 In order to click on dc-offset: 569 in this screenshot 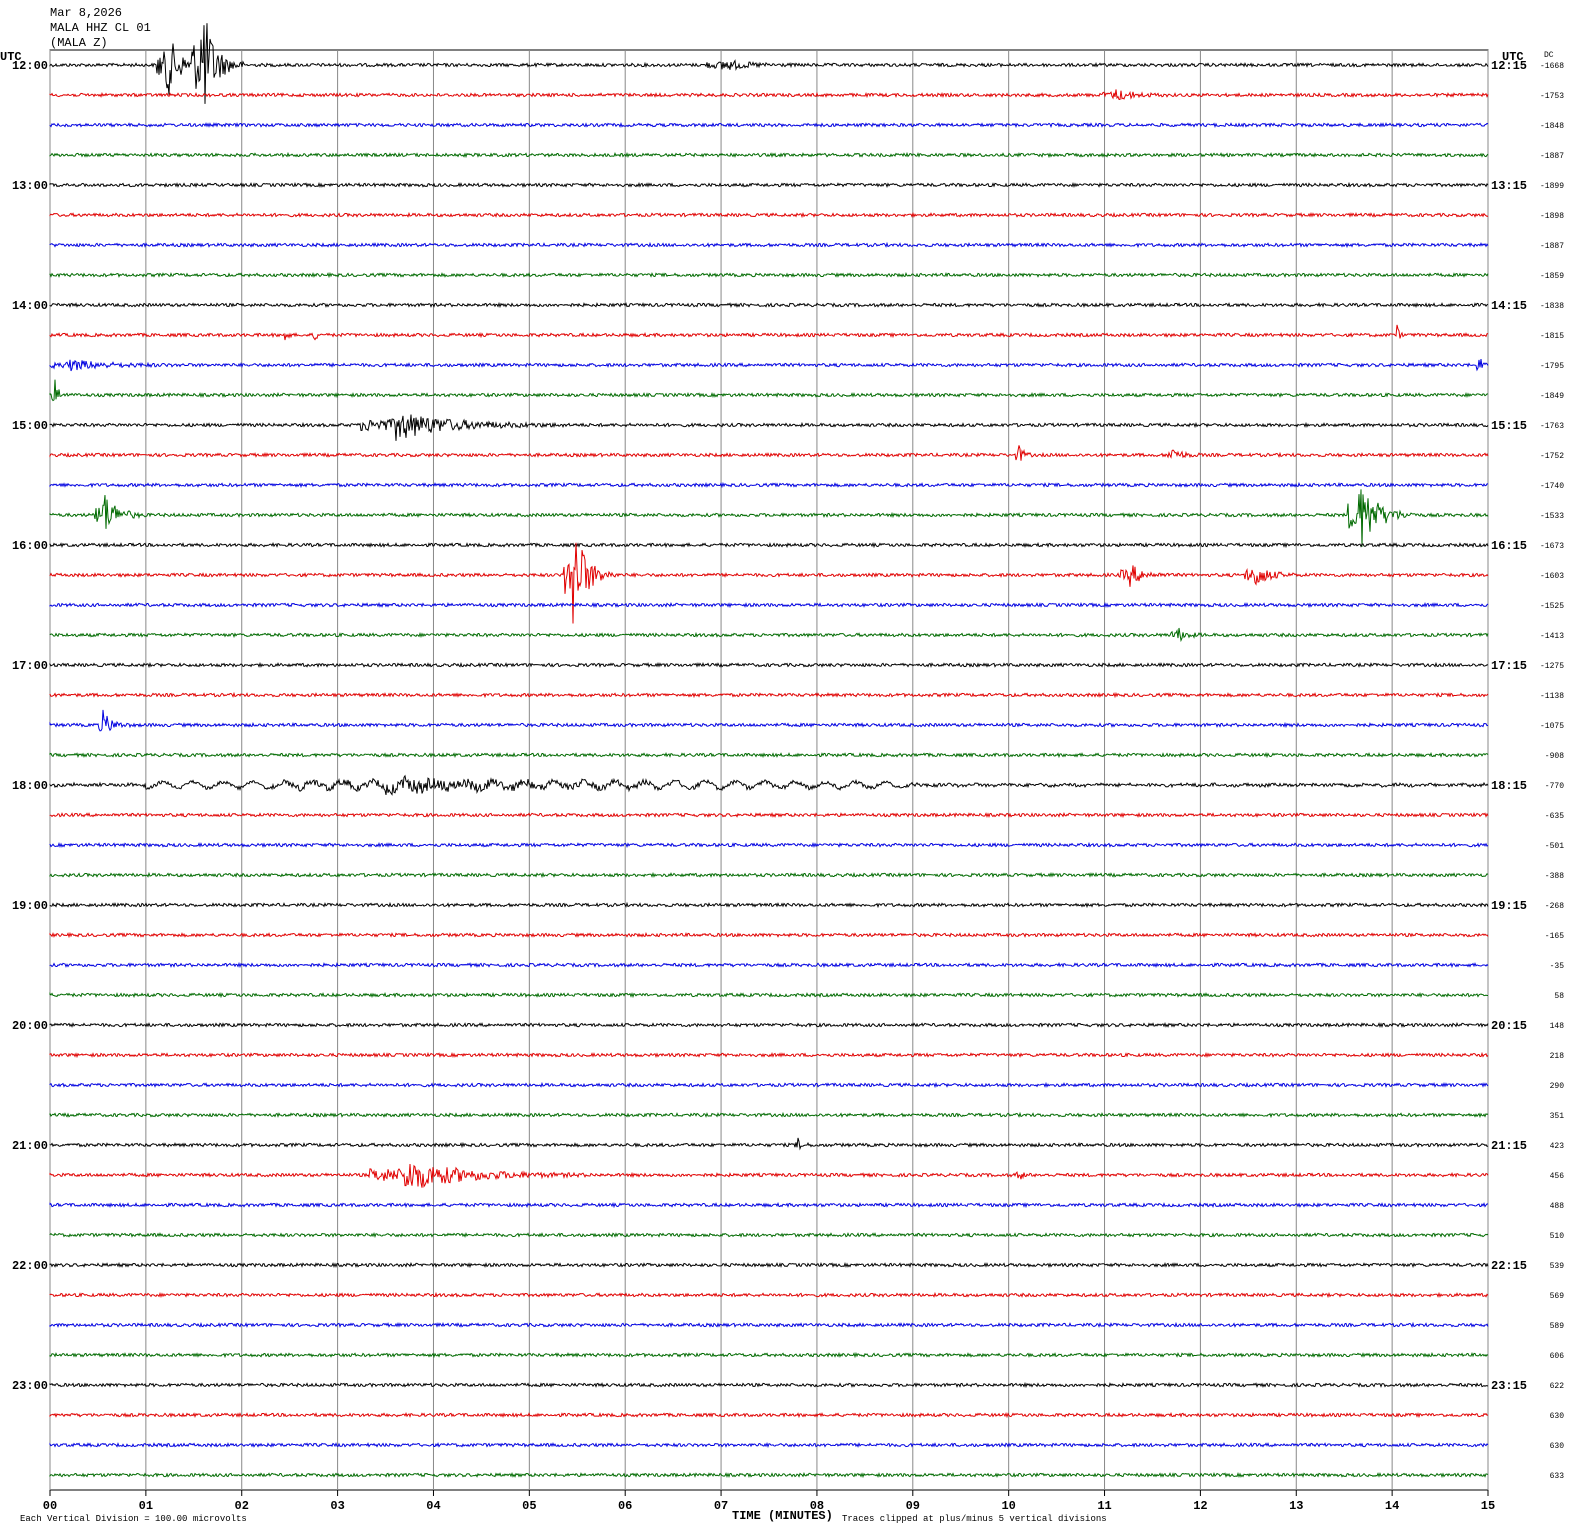, I will do `click(1557, 1296)`.